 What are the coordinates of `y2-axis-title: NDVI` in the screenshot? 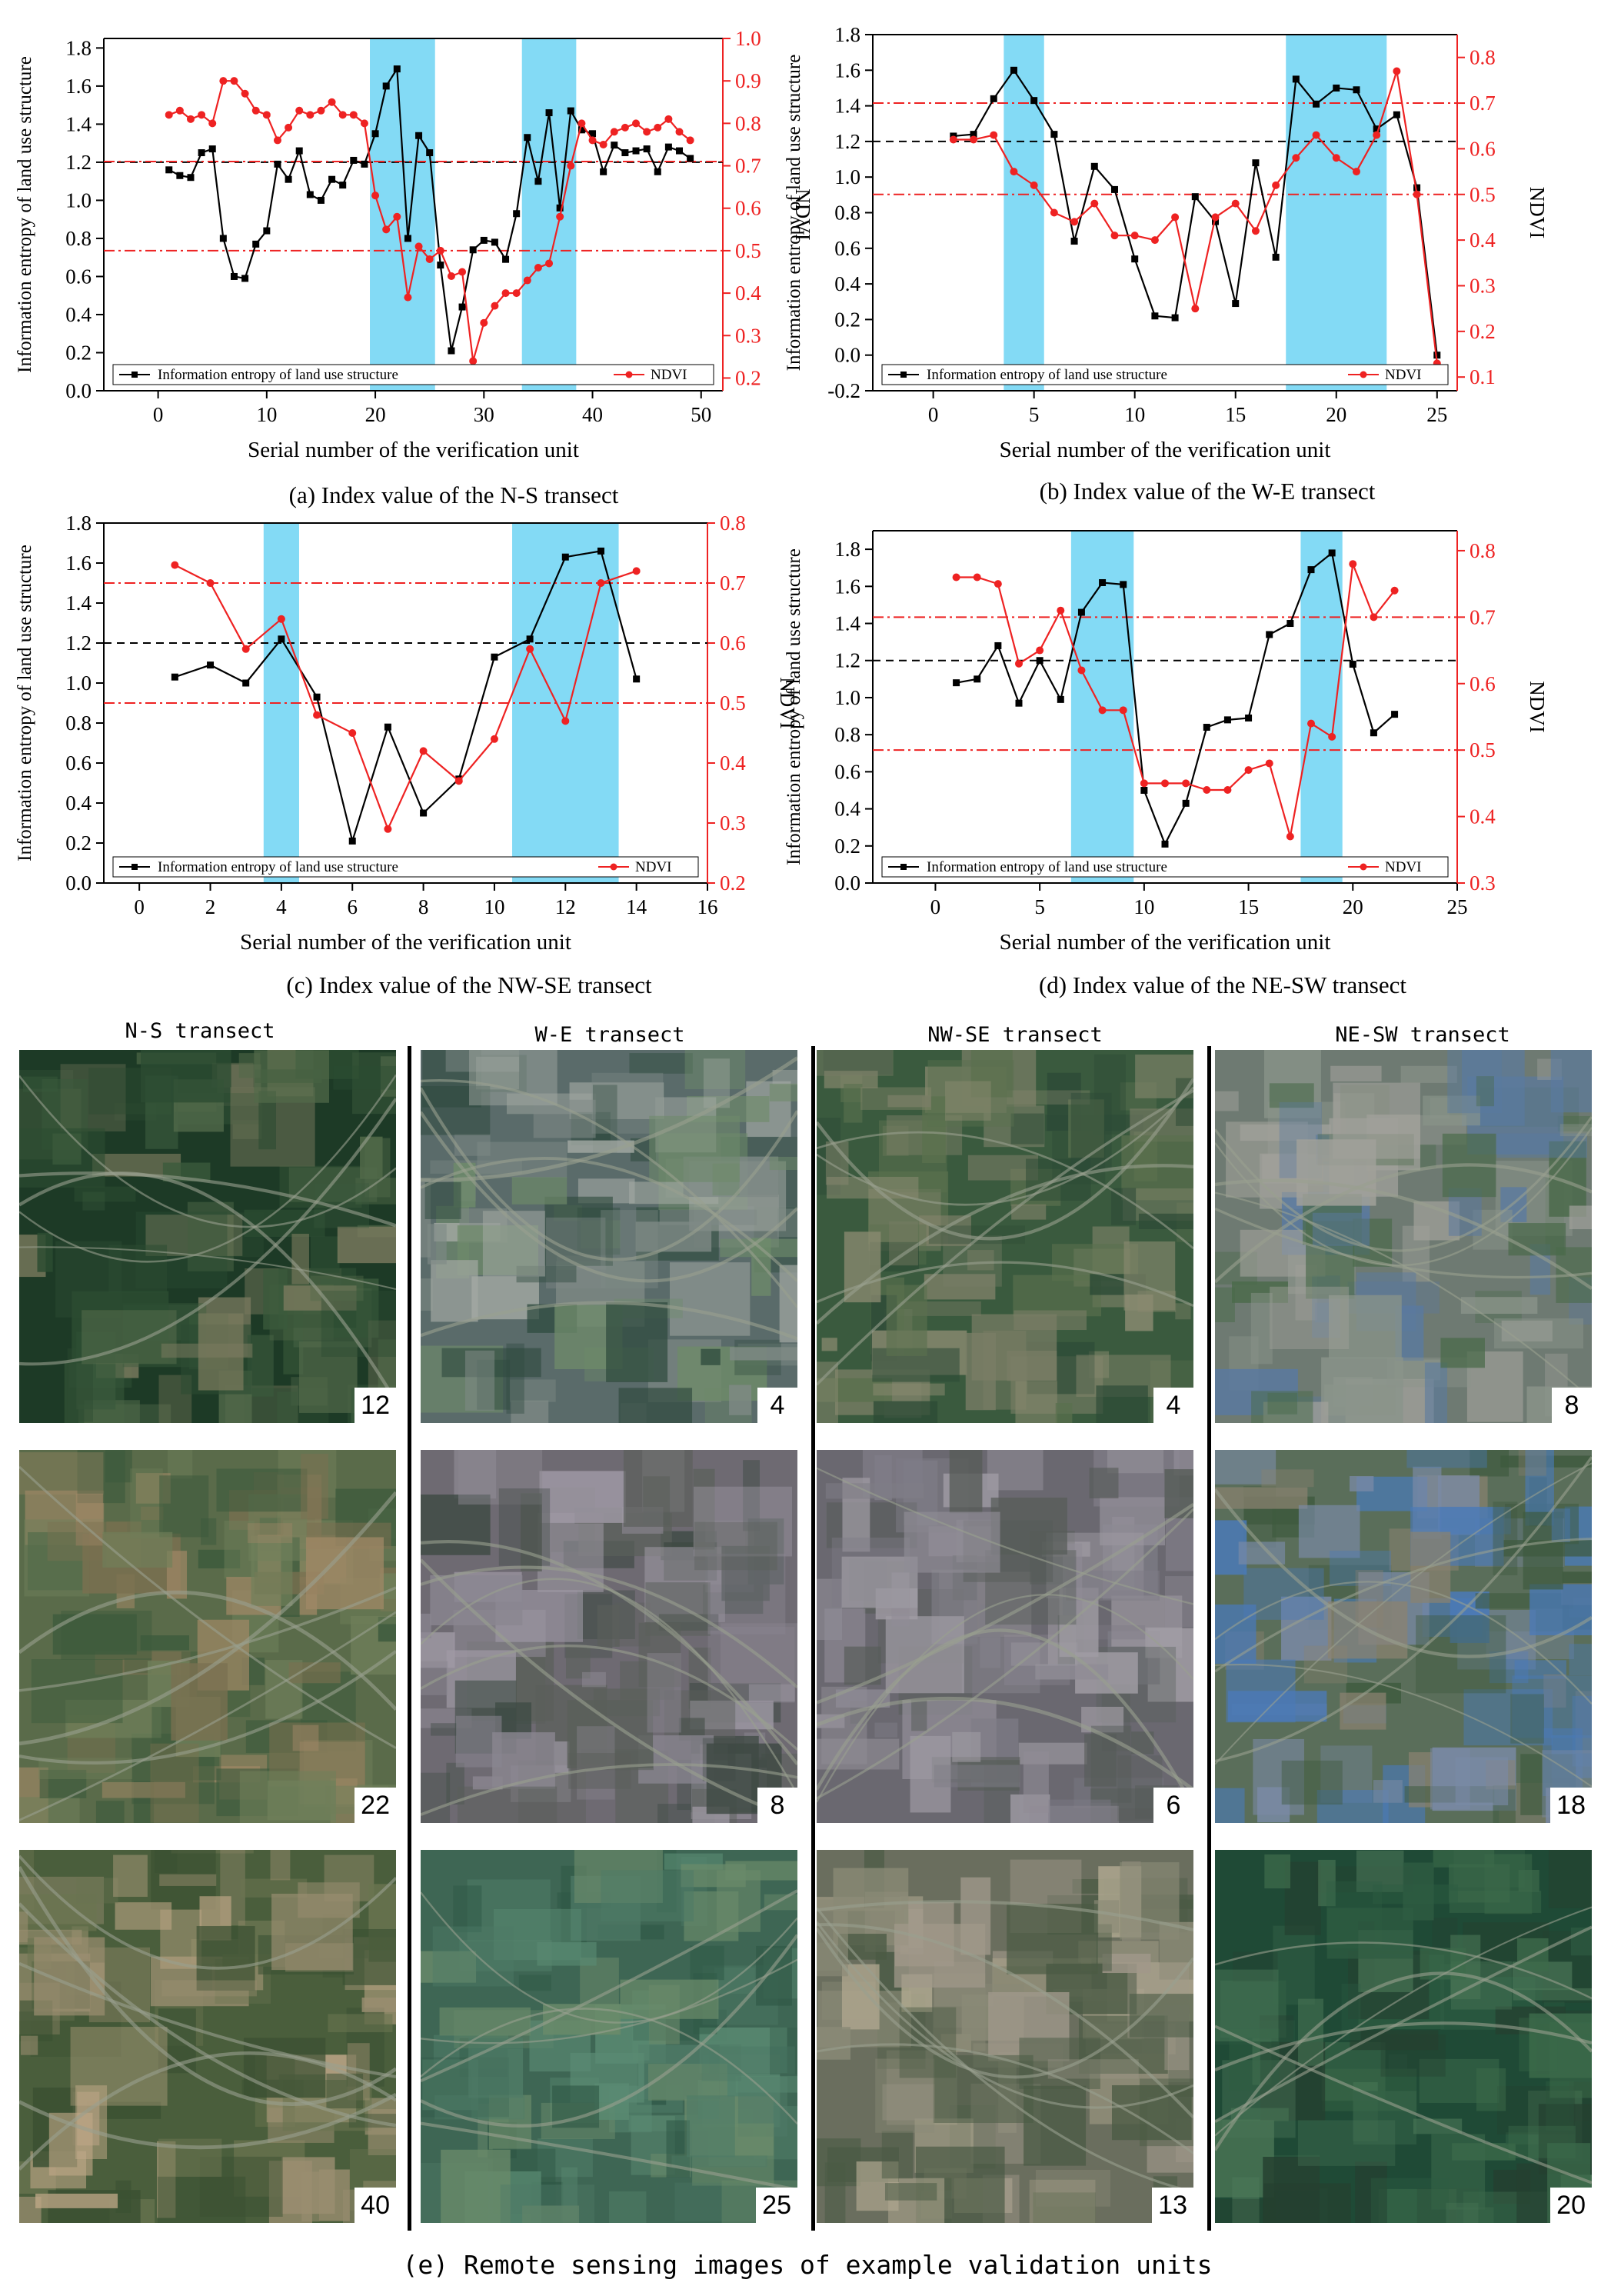 It's located at (802, 214).